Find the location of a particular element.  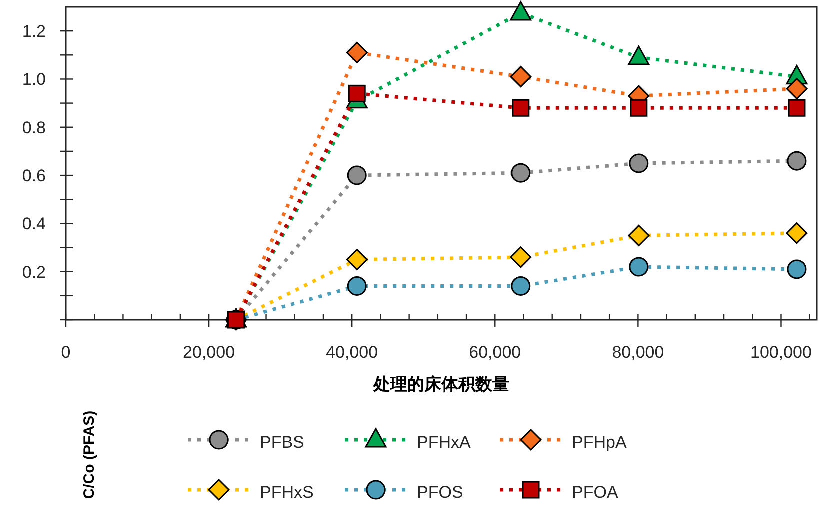

y-tick-label: 1.2 is located at coordinates (34, 32).